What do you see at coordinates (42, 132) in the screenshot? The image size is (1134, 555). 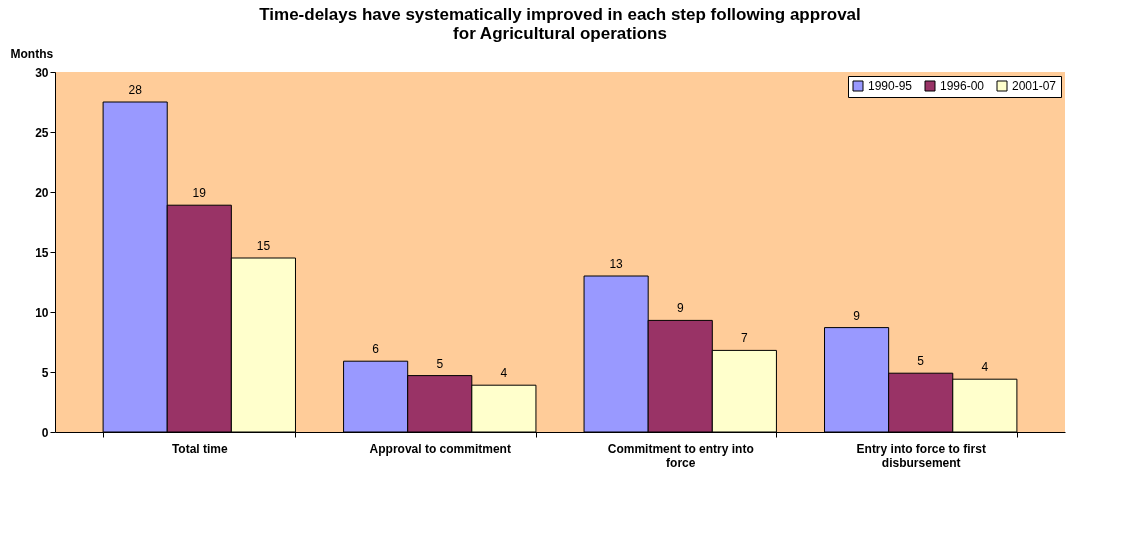 I see `y-tick-label: 25` at bounding box center [42, 132].